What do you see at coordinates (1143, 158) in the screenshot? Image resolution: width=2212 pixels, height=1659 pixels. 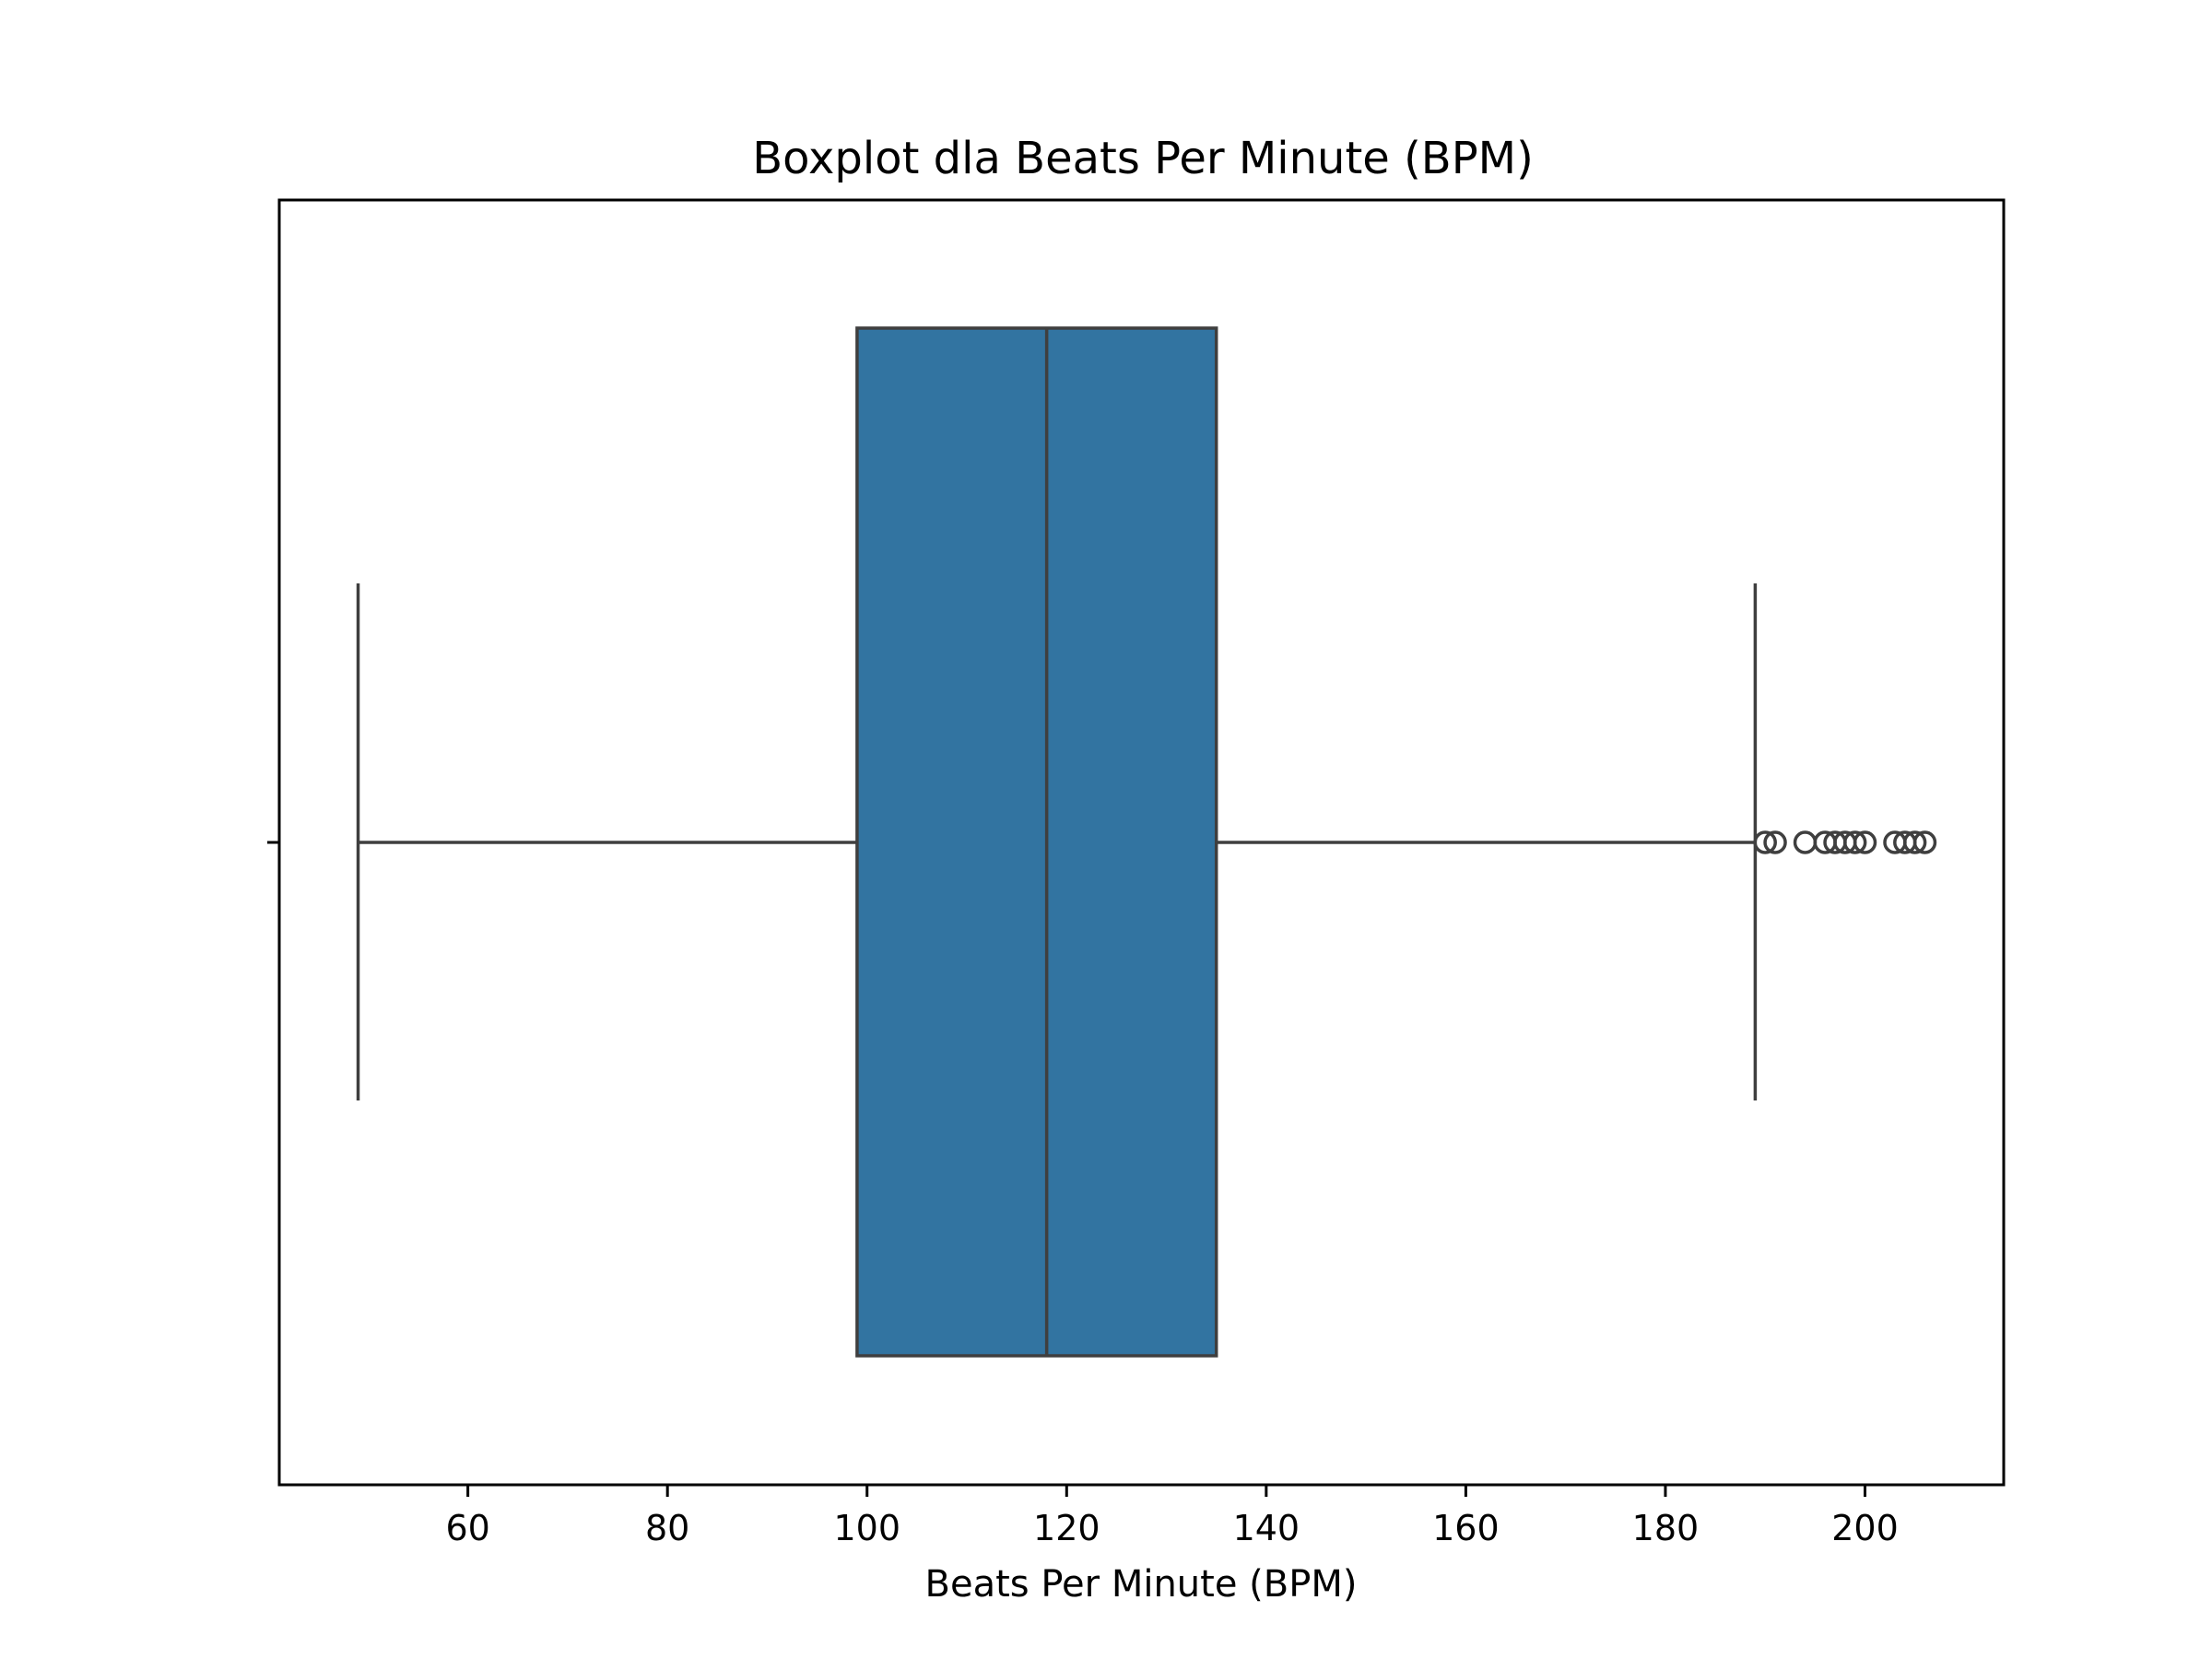 I see `chart-title: Boxplot dla Beats Per Minute (BPM)` at bounding box center [1143, 158].